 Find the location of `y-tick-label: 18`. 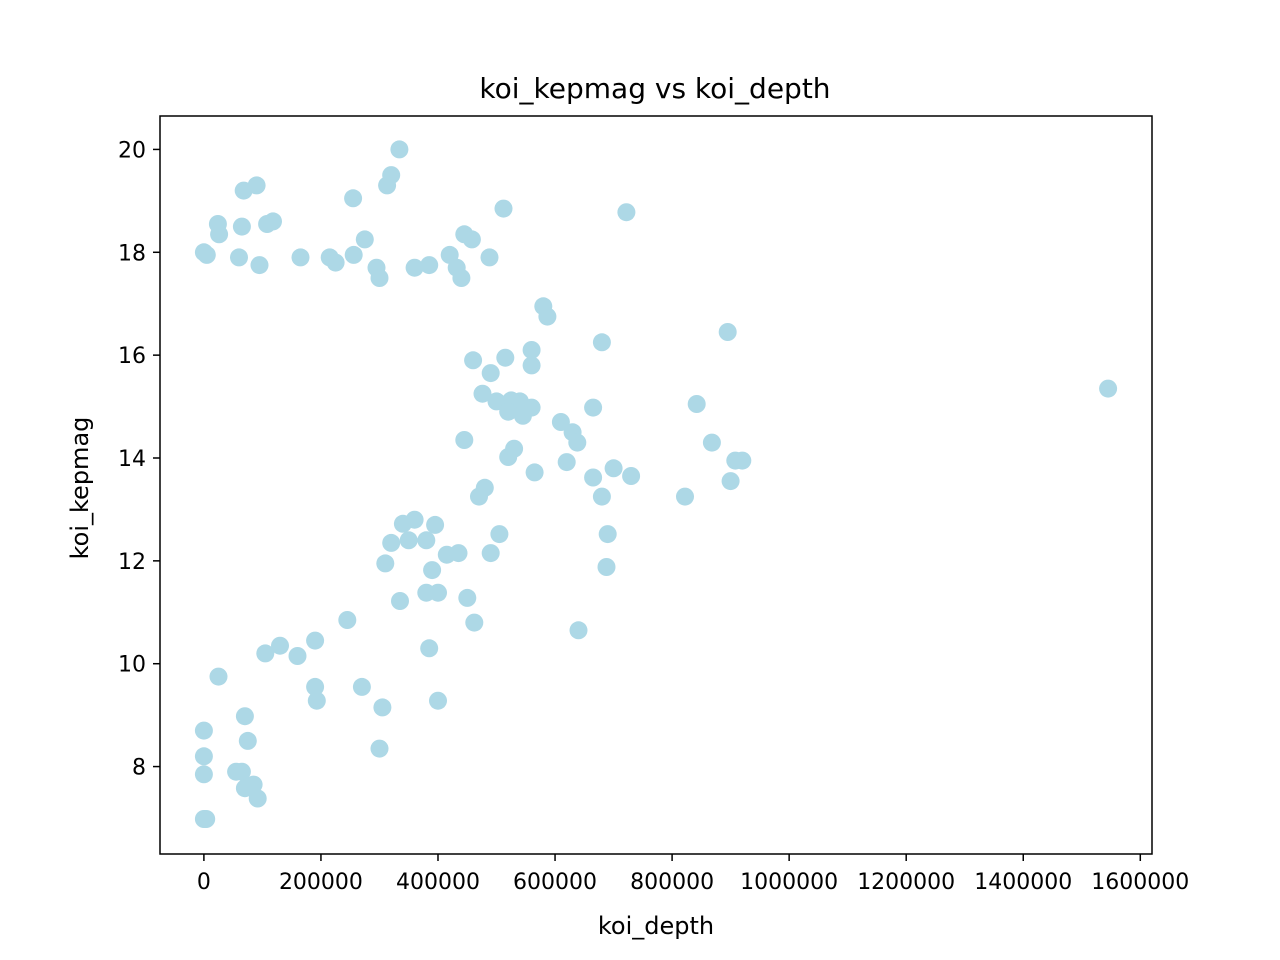

y-tick-label: 18 is located at coordinates (132, 253).